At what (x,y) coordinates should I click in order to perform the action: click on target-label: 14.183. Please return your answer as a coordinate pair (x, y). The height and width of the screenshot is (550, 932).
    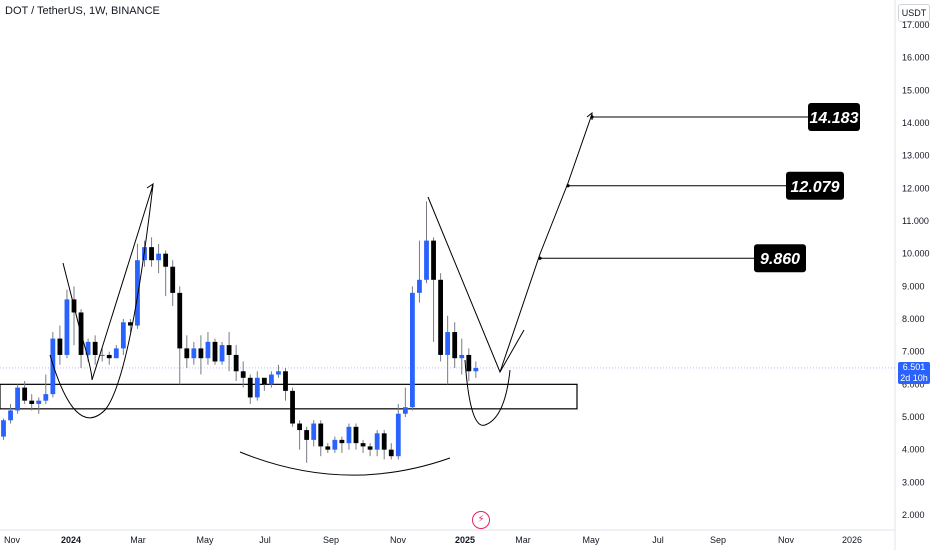
    Looking at the image, I should click on (834, 118).